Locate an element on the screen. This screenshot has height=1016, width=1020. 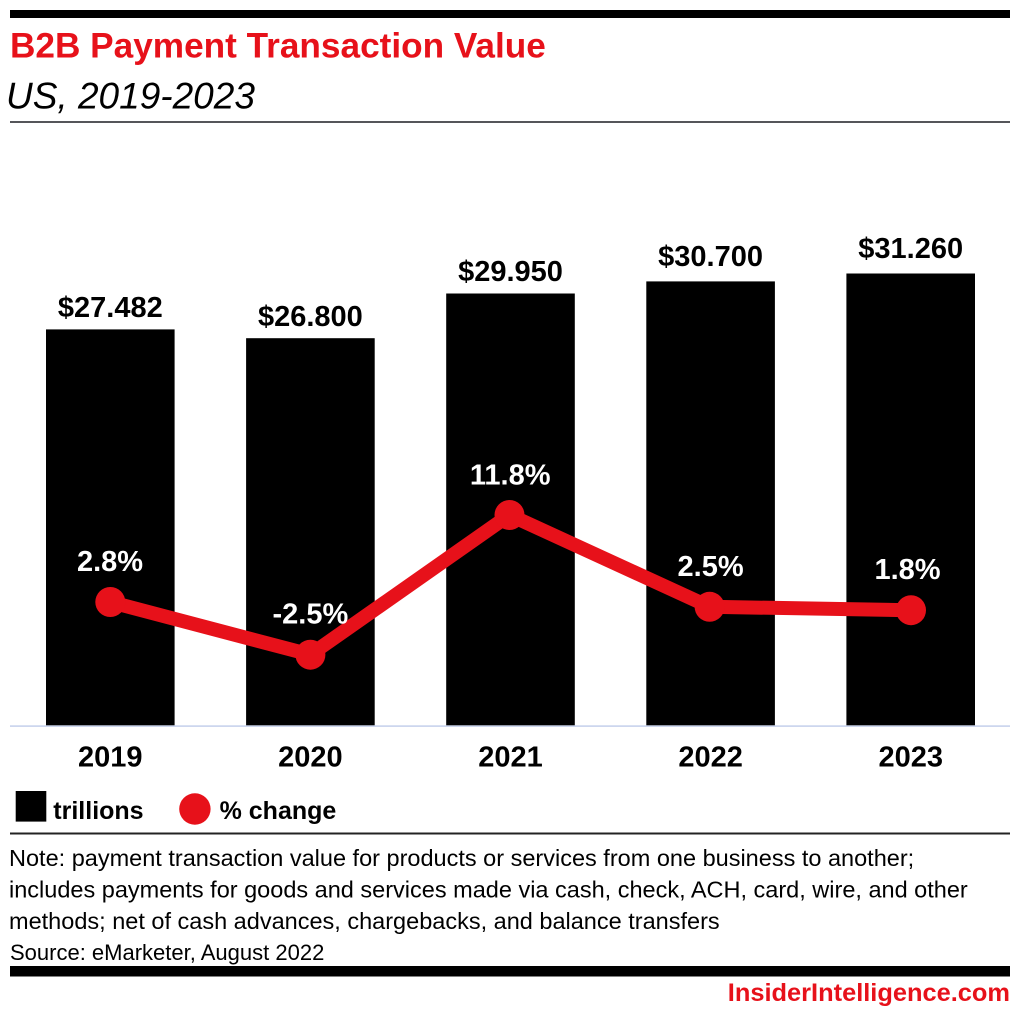
svg-text: trillions is located at coordinates (98, 811).